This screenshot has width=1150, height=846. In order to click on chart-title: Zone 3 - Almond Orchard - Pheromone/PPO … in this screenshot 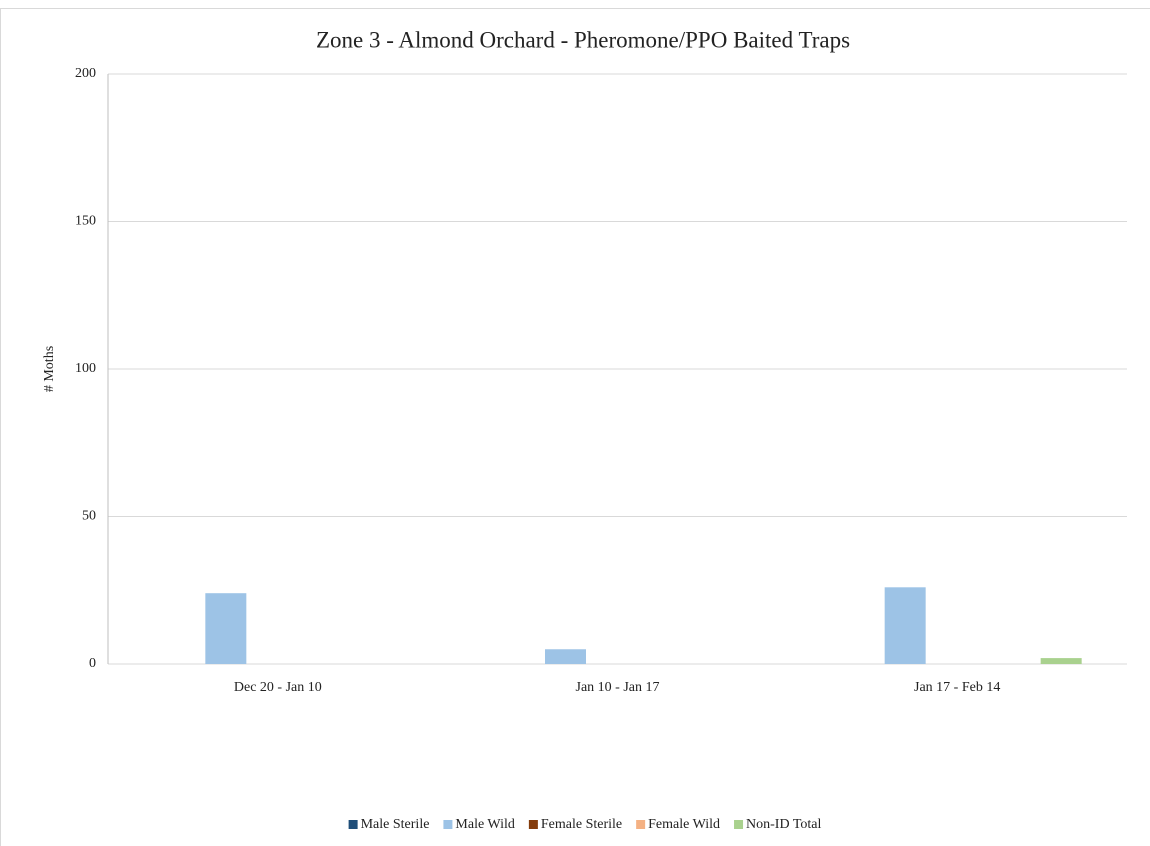, I will do `click(583, 39)`.